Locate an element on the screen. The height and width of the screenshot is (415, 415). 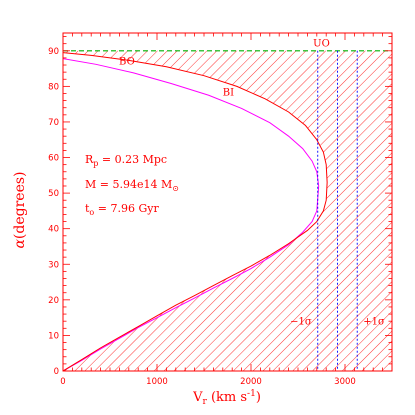
x-axis-title: Vr (km s-1) is located at coordinates (226, 398).